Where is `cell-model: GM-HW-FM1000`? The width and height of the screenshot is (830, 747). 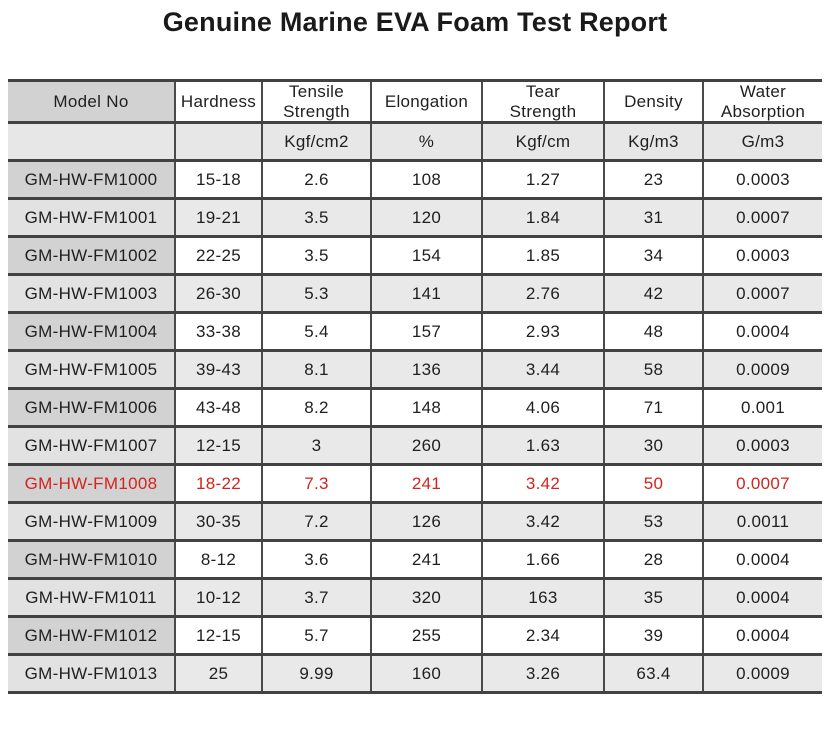
cell-model: GM-HW-FM1000 is located at coordinates (92, 180).